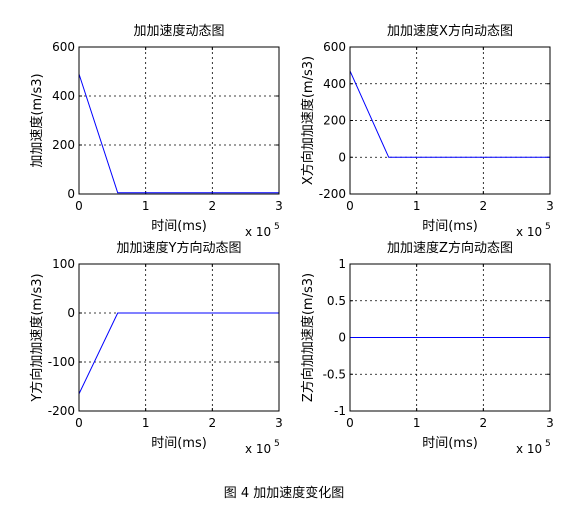 This screenshot has height=513, width=568. Describe the element at coordinates (61, 362) in the screenshot. I see `y-tick-label: -100` at that location.